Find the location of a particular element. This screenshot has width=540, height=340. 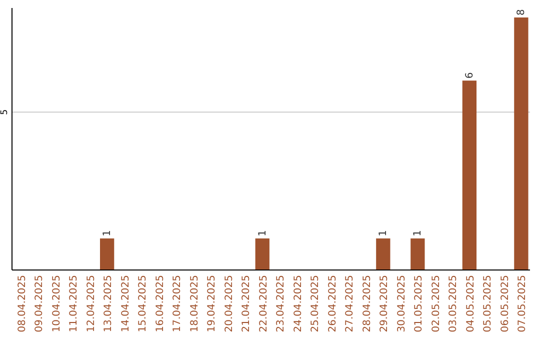

x-tick-label: 12.04.2025 is located at coordinates (91, 303).